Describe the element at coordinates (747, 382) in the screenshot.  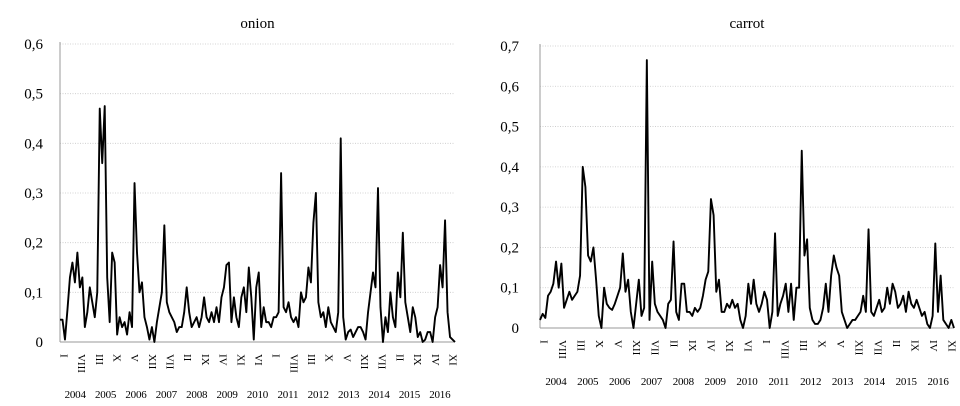
I see `carrot-year-label: 2010` at that location.